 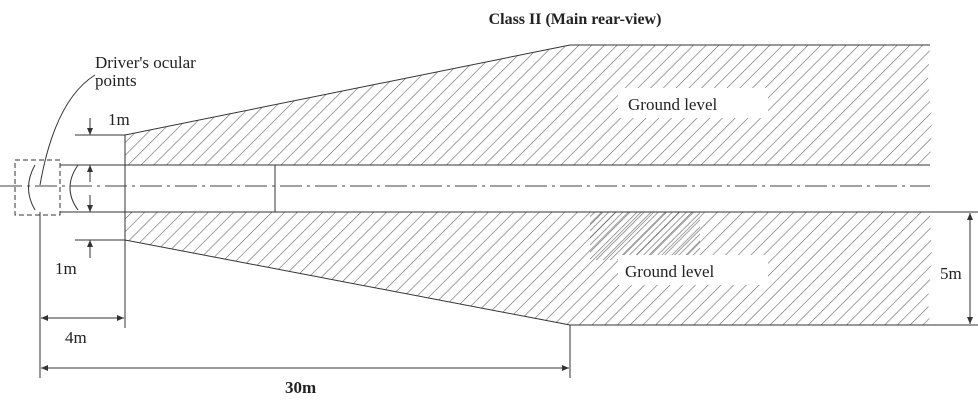 I want to click on eye-box, so click(x=37, y=187).